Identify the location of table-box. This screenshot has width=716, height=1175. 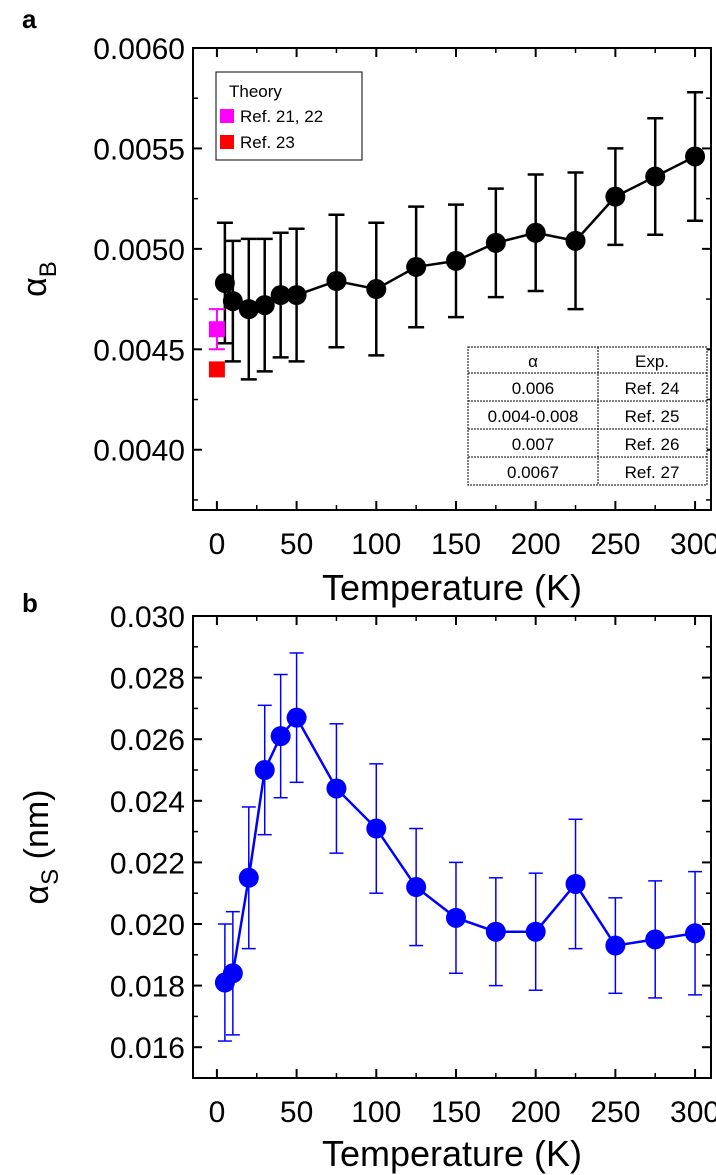
(587, 416).